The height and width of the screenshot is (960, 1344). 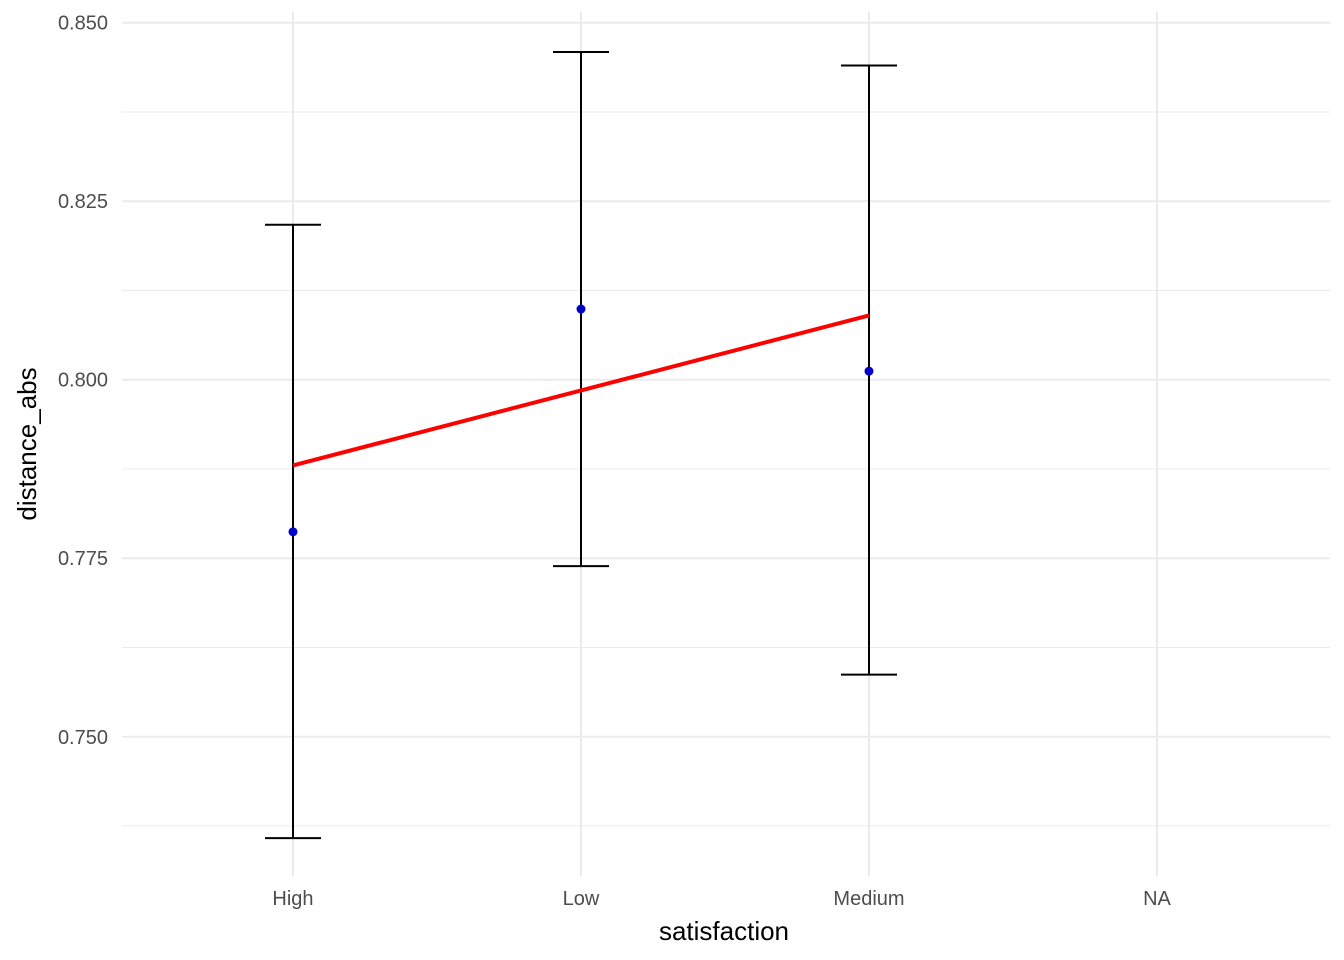 I want to click on trend-layer, so click(x=581, y=390).